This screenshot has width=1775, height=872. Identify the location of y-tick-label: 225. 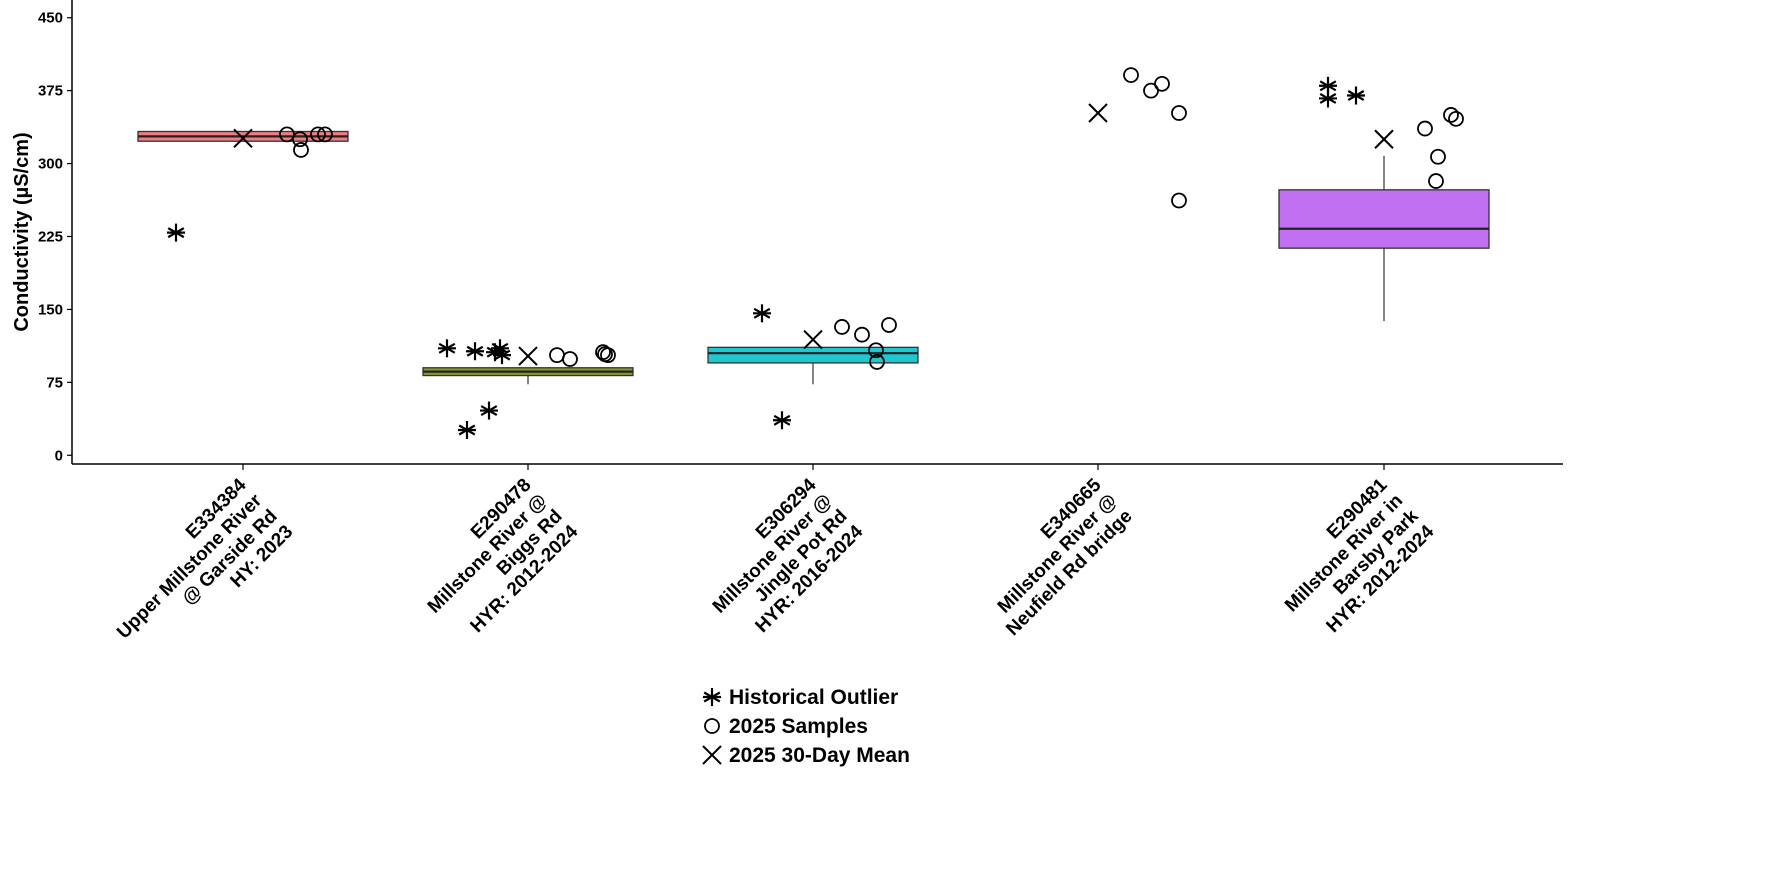
(50, 237).